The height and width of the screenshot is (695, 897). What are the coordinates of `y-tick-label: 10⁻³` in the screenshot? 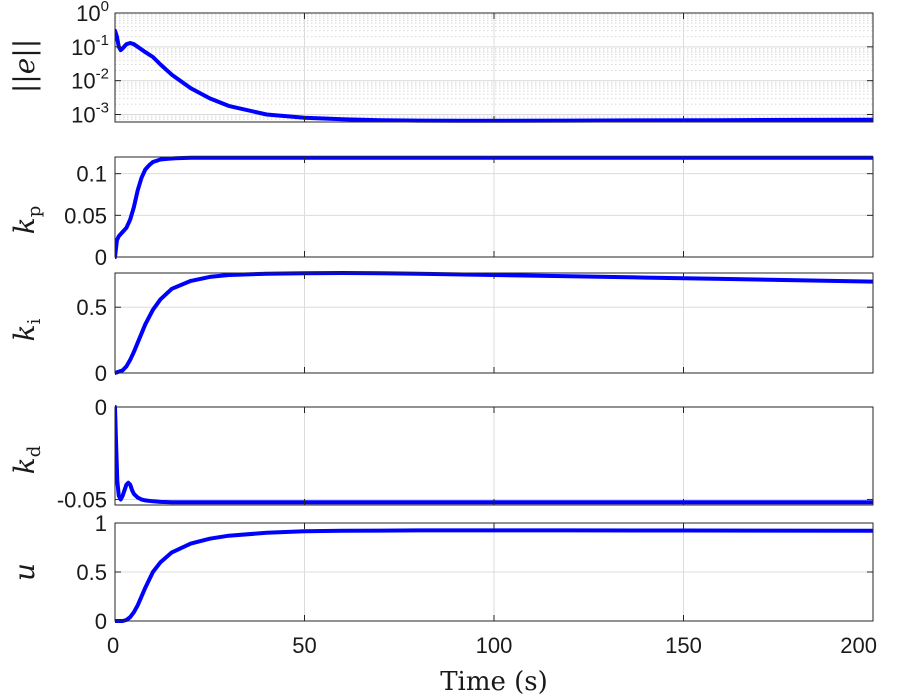 It's located at (90, 113).